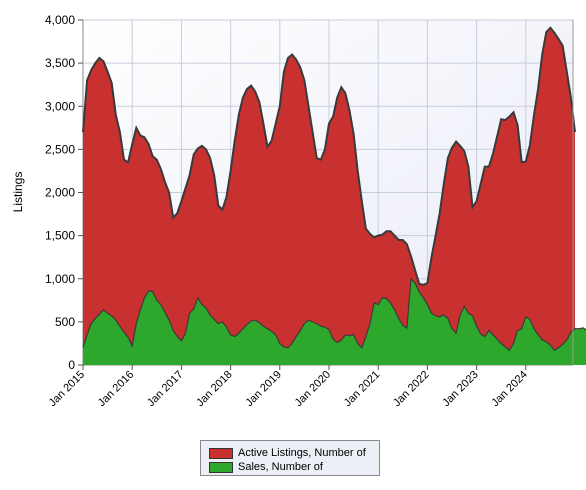 The image size is (586, 490). Describe the element at coordinates (60, 193) in the screenshot. I see `y-tick-label: 2,000` at that location.